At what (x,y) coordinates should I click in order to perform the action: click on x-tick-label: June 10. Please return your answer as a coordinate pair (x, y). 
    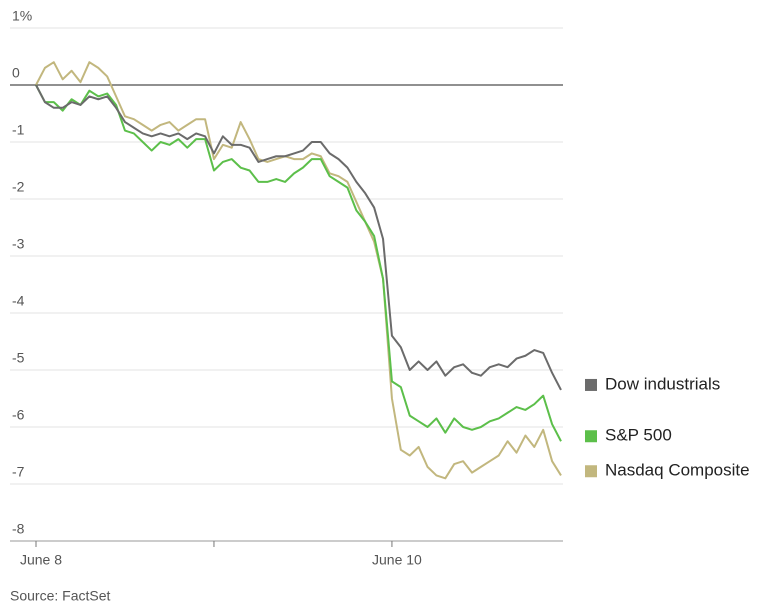
    Looking at the image, I should click on (397, 560).